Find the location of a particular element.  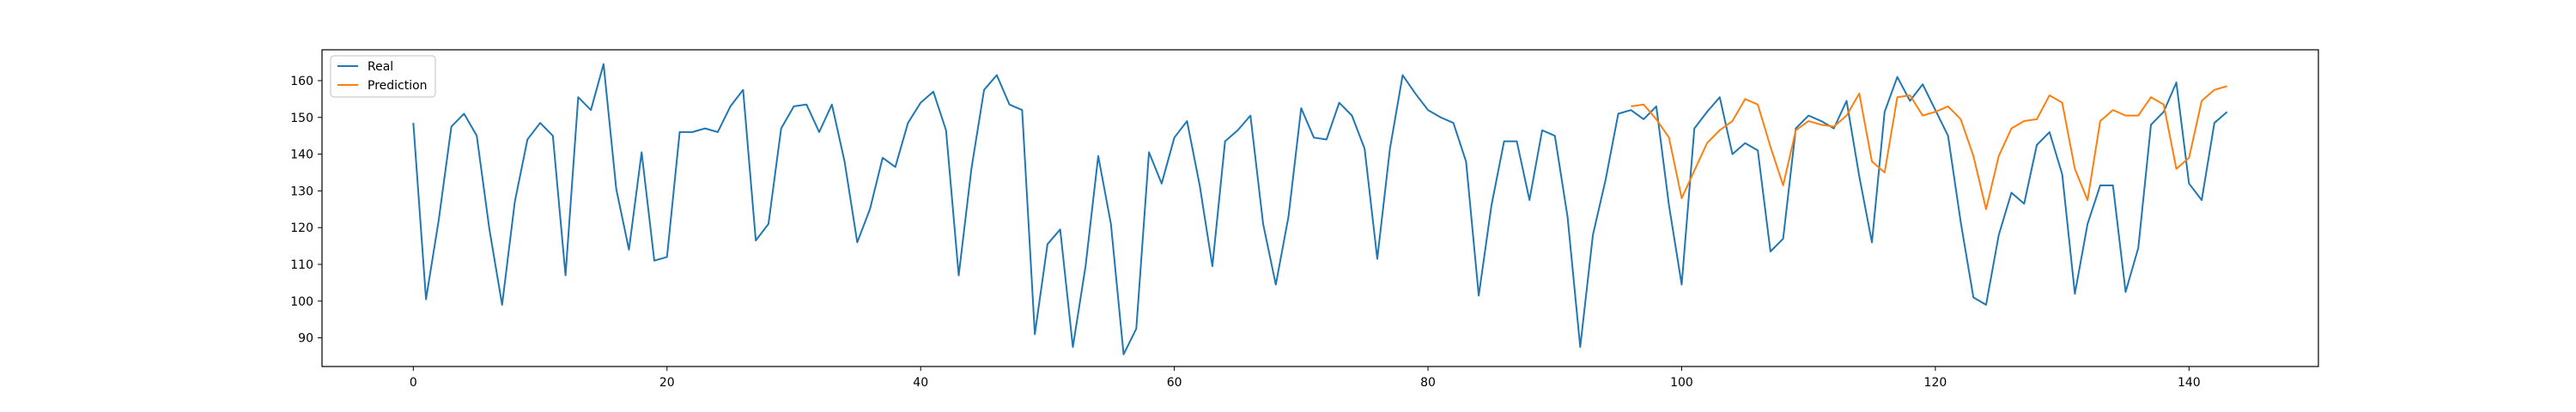

y-tick-label: 140 is located at coordinates (301, 155).